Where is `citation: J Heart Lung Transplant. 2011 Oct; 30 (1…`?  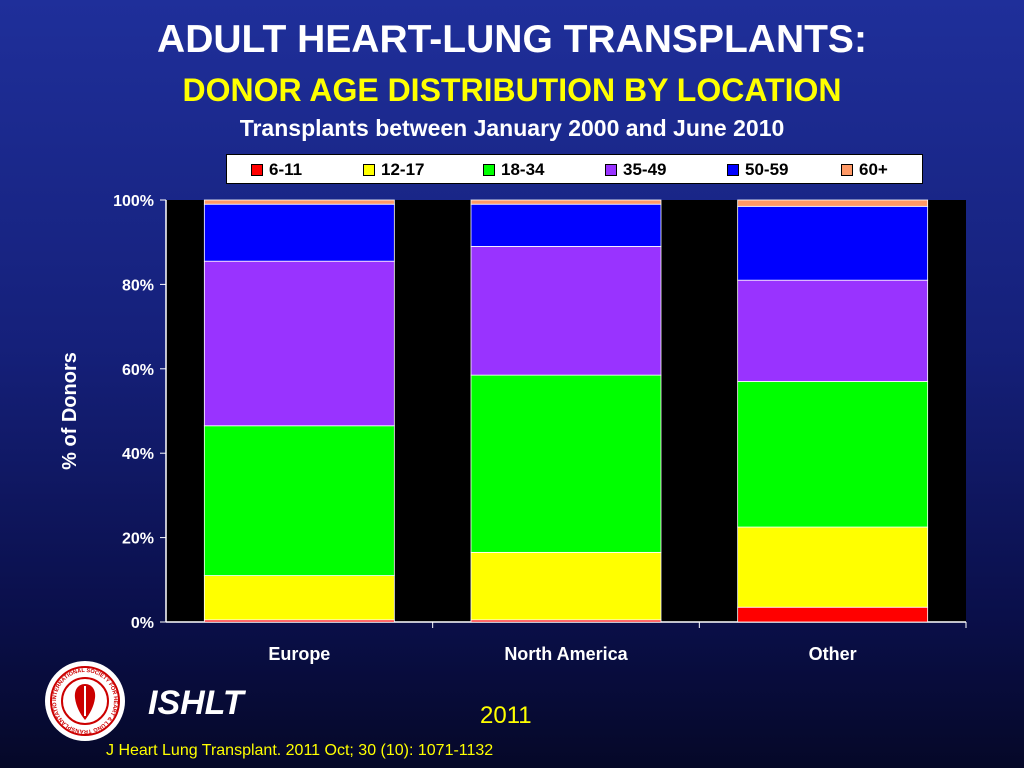 citation: J Heart Lung Transplant. 2011 Oct; 30 (1… is located at coordinates (300, 750).